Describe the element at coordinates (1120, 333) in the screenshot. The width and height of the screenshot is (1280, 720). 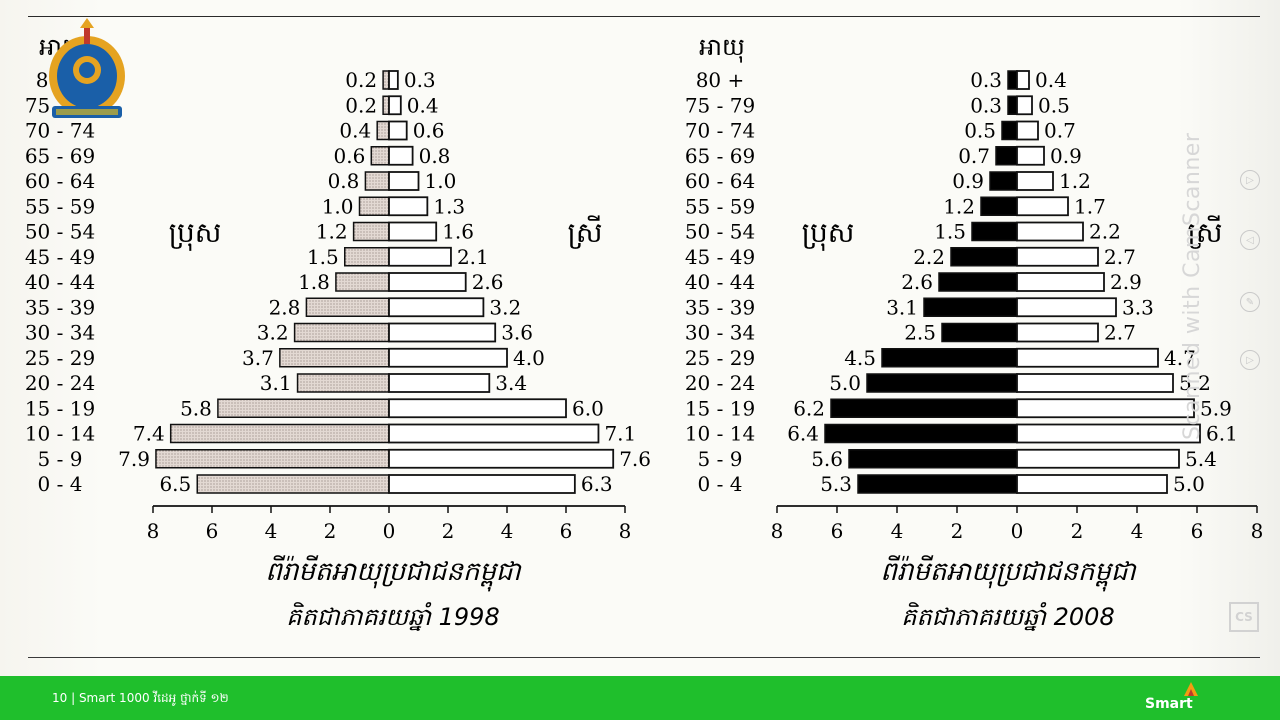
I see `female-value-label: 2.7` at that location.